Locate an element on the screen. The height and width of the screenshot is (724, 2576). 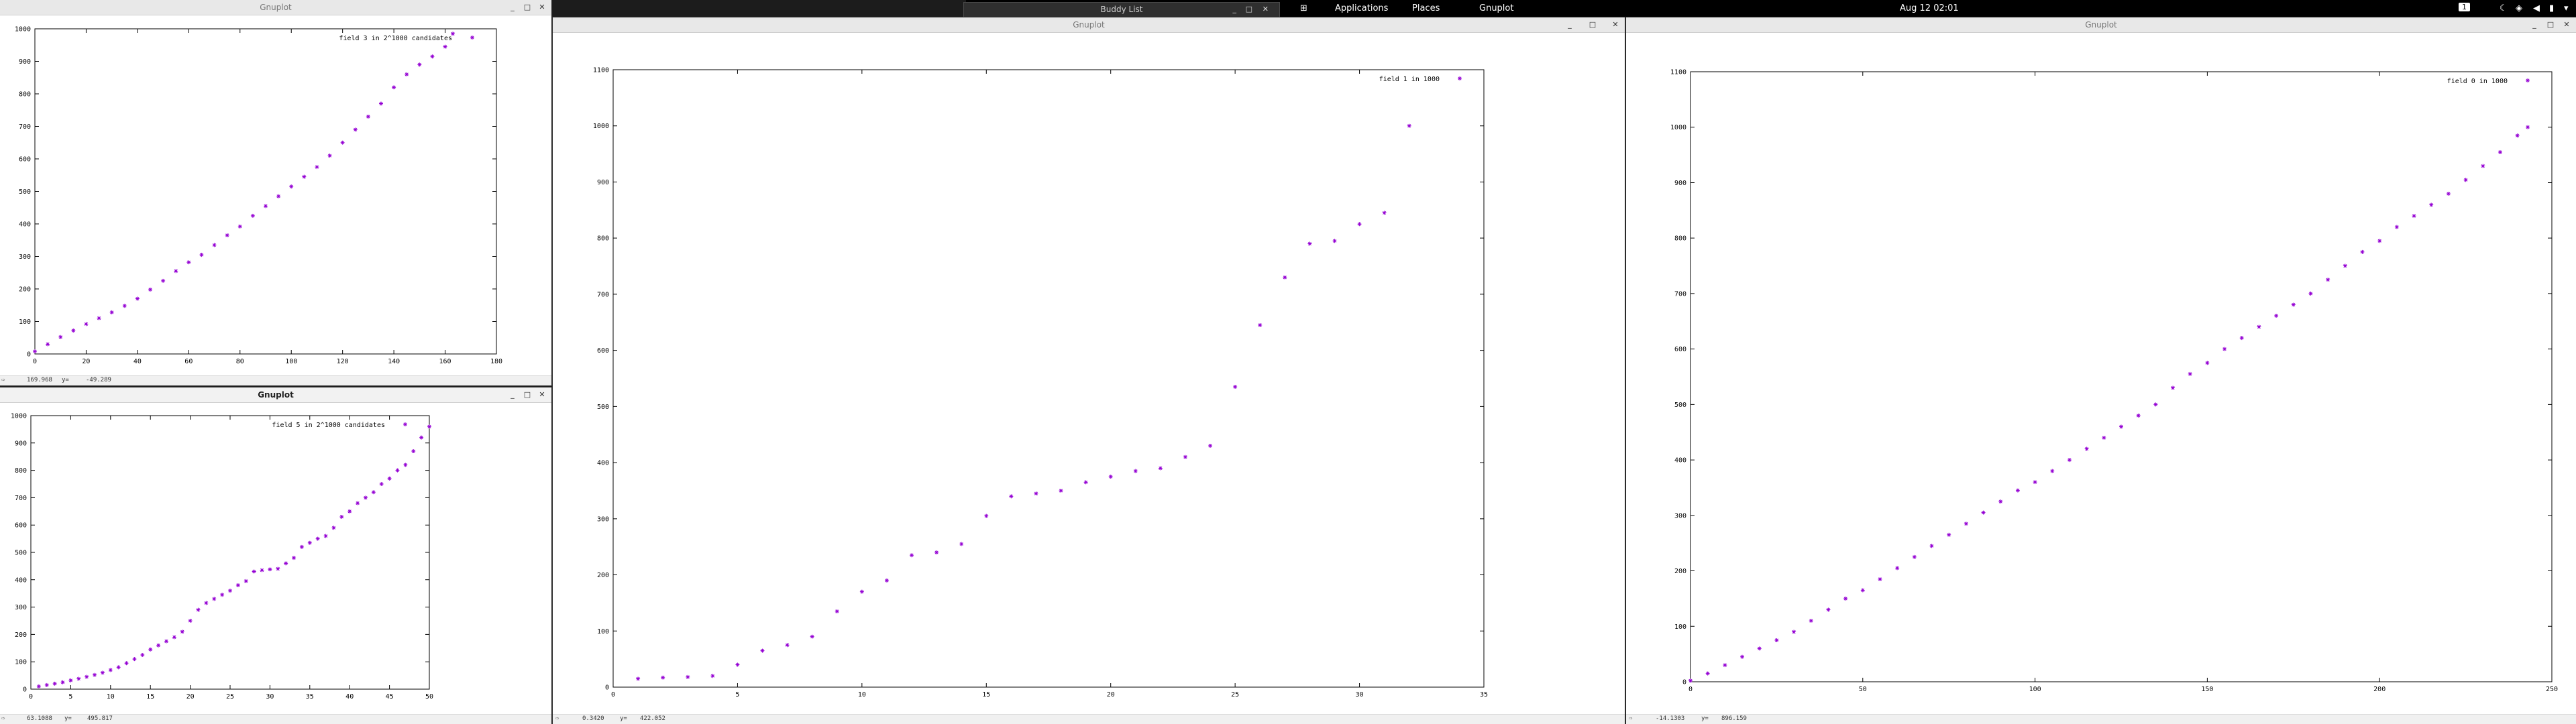
window-title: Gnuplot is located at coordinates (276, 395).